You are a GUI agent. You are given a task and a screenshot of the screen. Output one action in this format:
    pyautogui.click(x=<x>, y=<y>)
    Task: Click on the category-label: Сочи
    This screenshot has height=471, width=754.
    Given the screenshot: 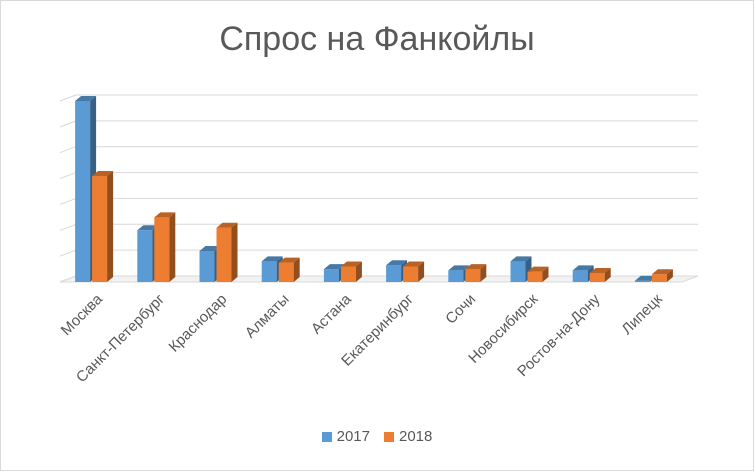 What is the action you would take?
    pyautogui.click(x=460, y=309)
    